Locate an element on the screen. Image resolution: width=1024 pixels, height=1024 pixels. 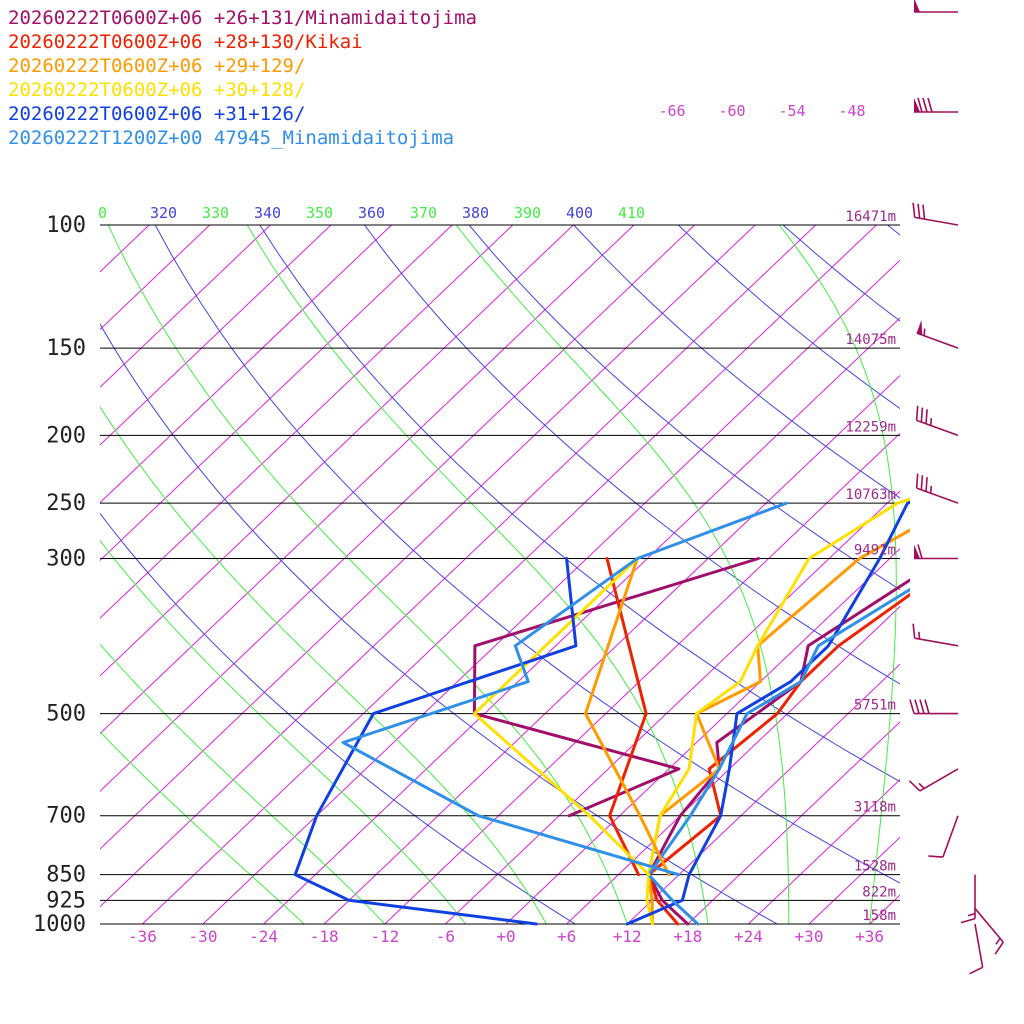
temperature-tick-label: +0 is located at coordinates (505, 936).